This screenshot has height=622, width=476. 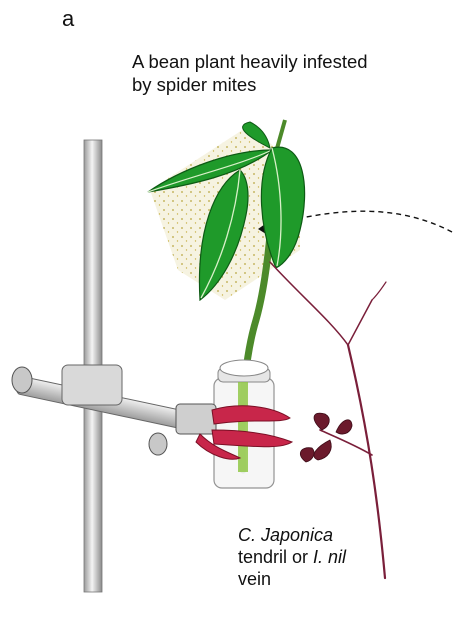 What do you see at coordinates (283, 207) in the screenshot?
I see `leaf-right` at bounding box center [283, 207].